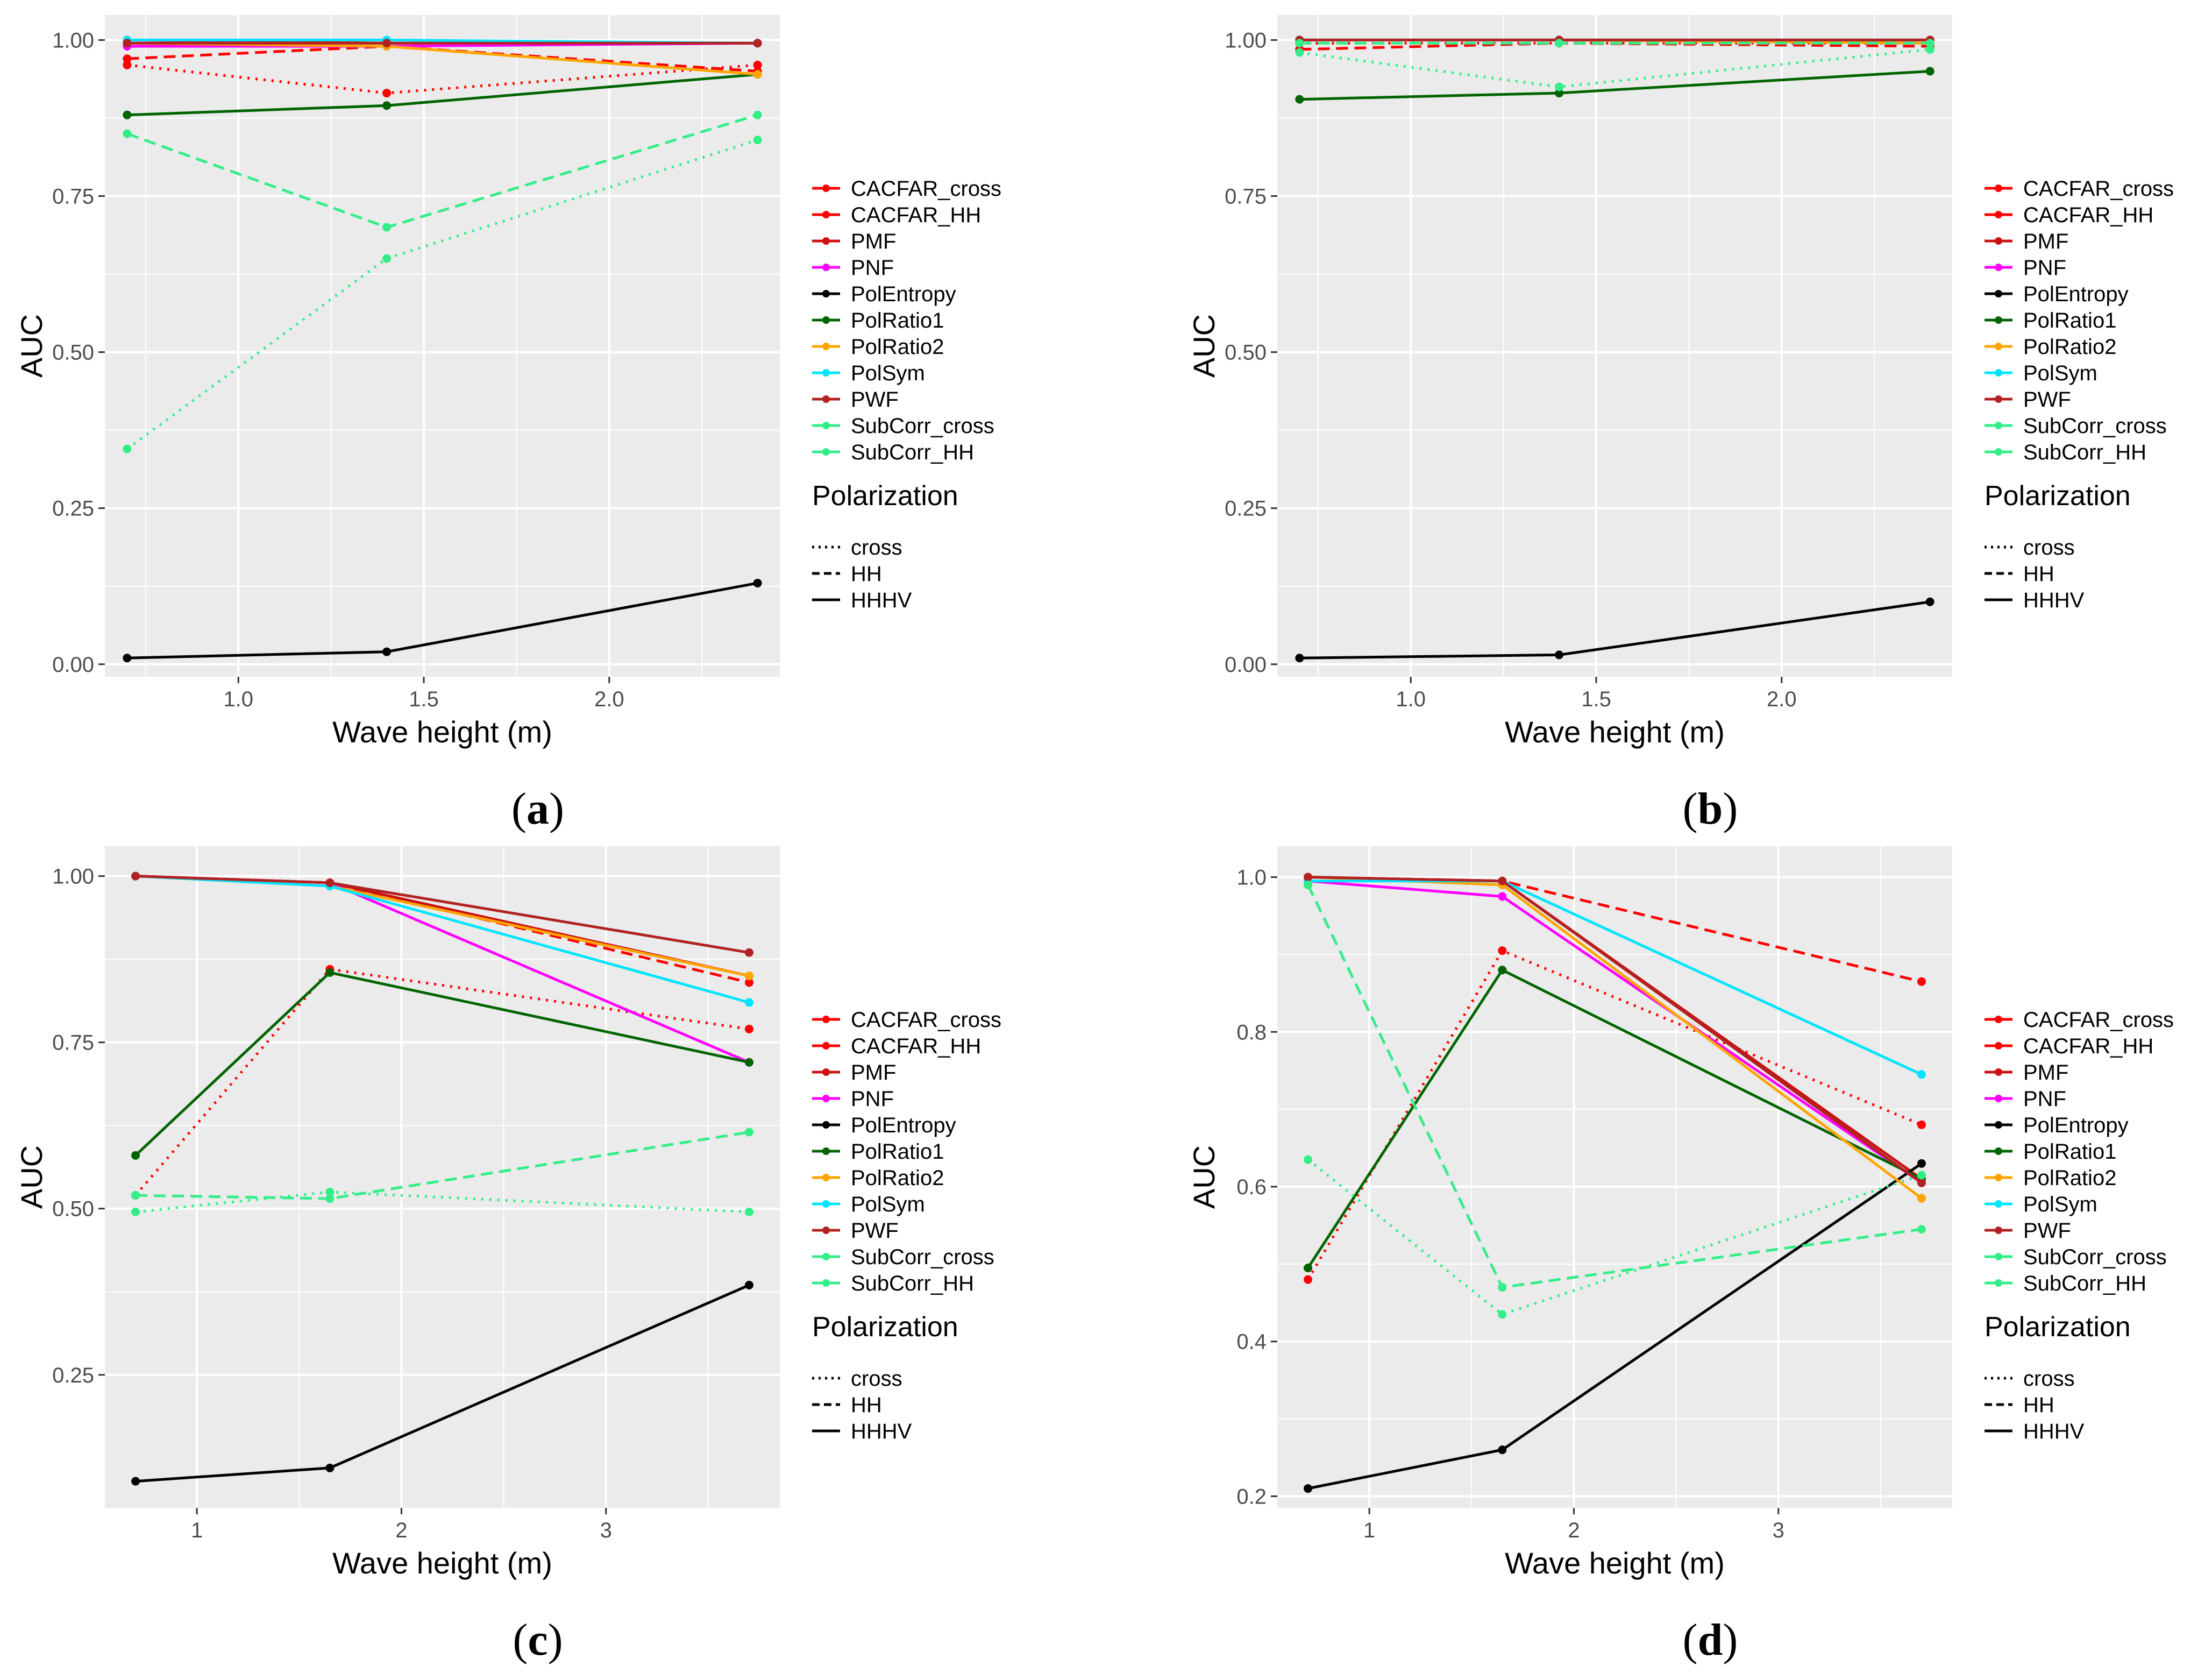 This screenshot has height=1673, width=2212. Describe the element at coordinates (1710, 809) in the screenshot. I see `panel-label-b: (b)` at that location.